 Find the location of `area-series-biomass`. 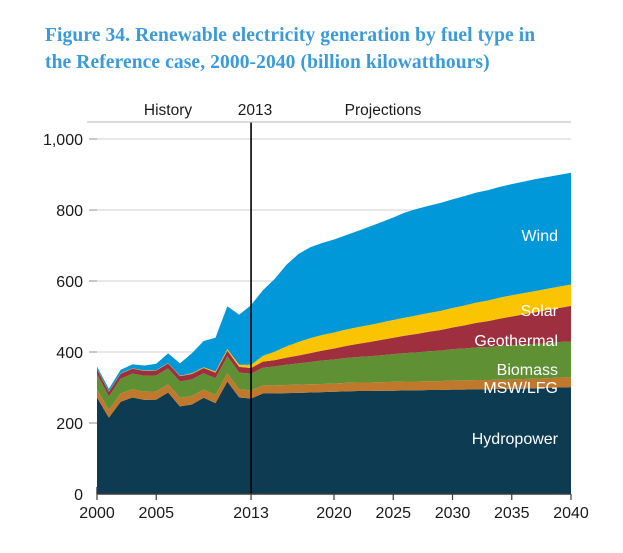

area-series-biomass is located at coordinates (334, 375).